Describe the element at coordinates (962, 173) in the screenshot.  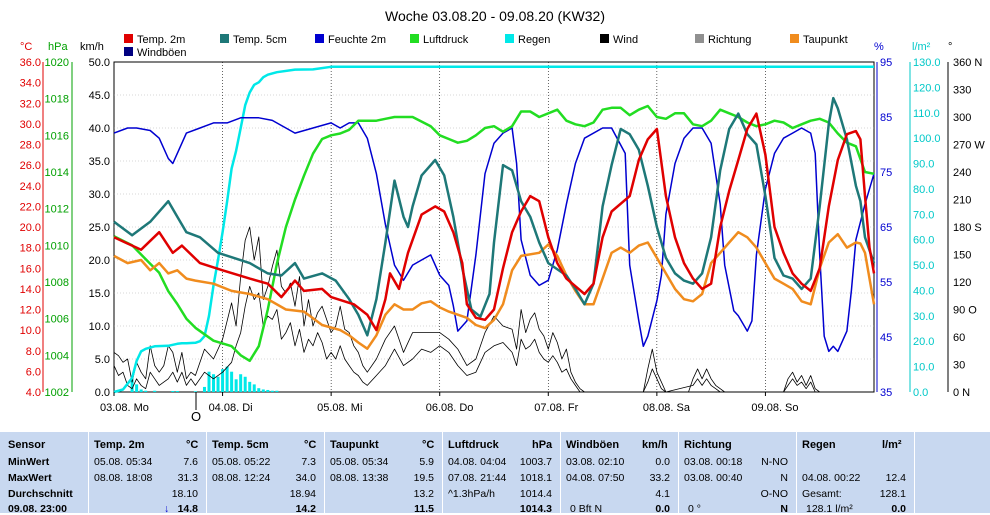
I see `direction-tick-label: 240` at that location.